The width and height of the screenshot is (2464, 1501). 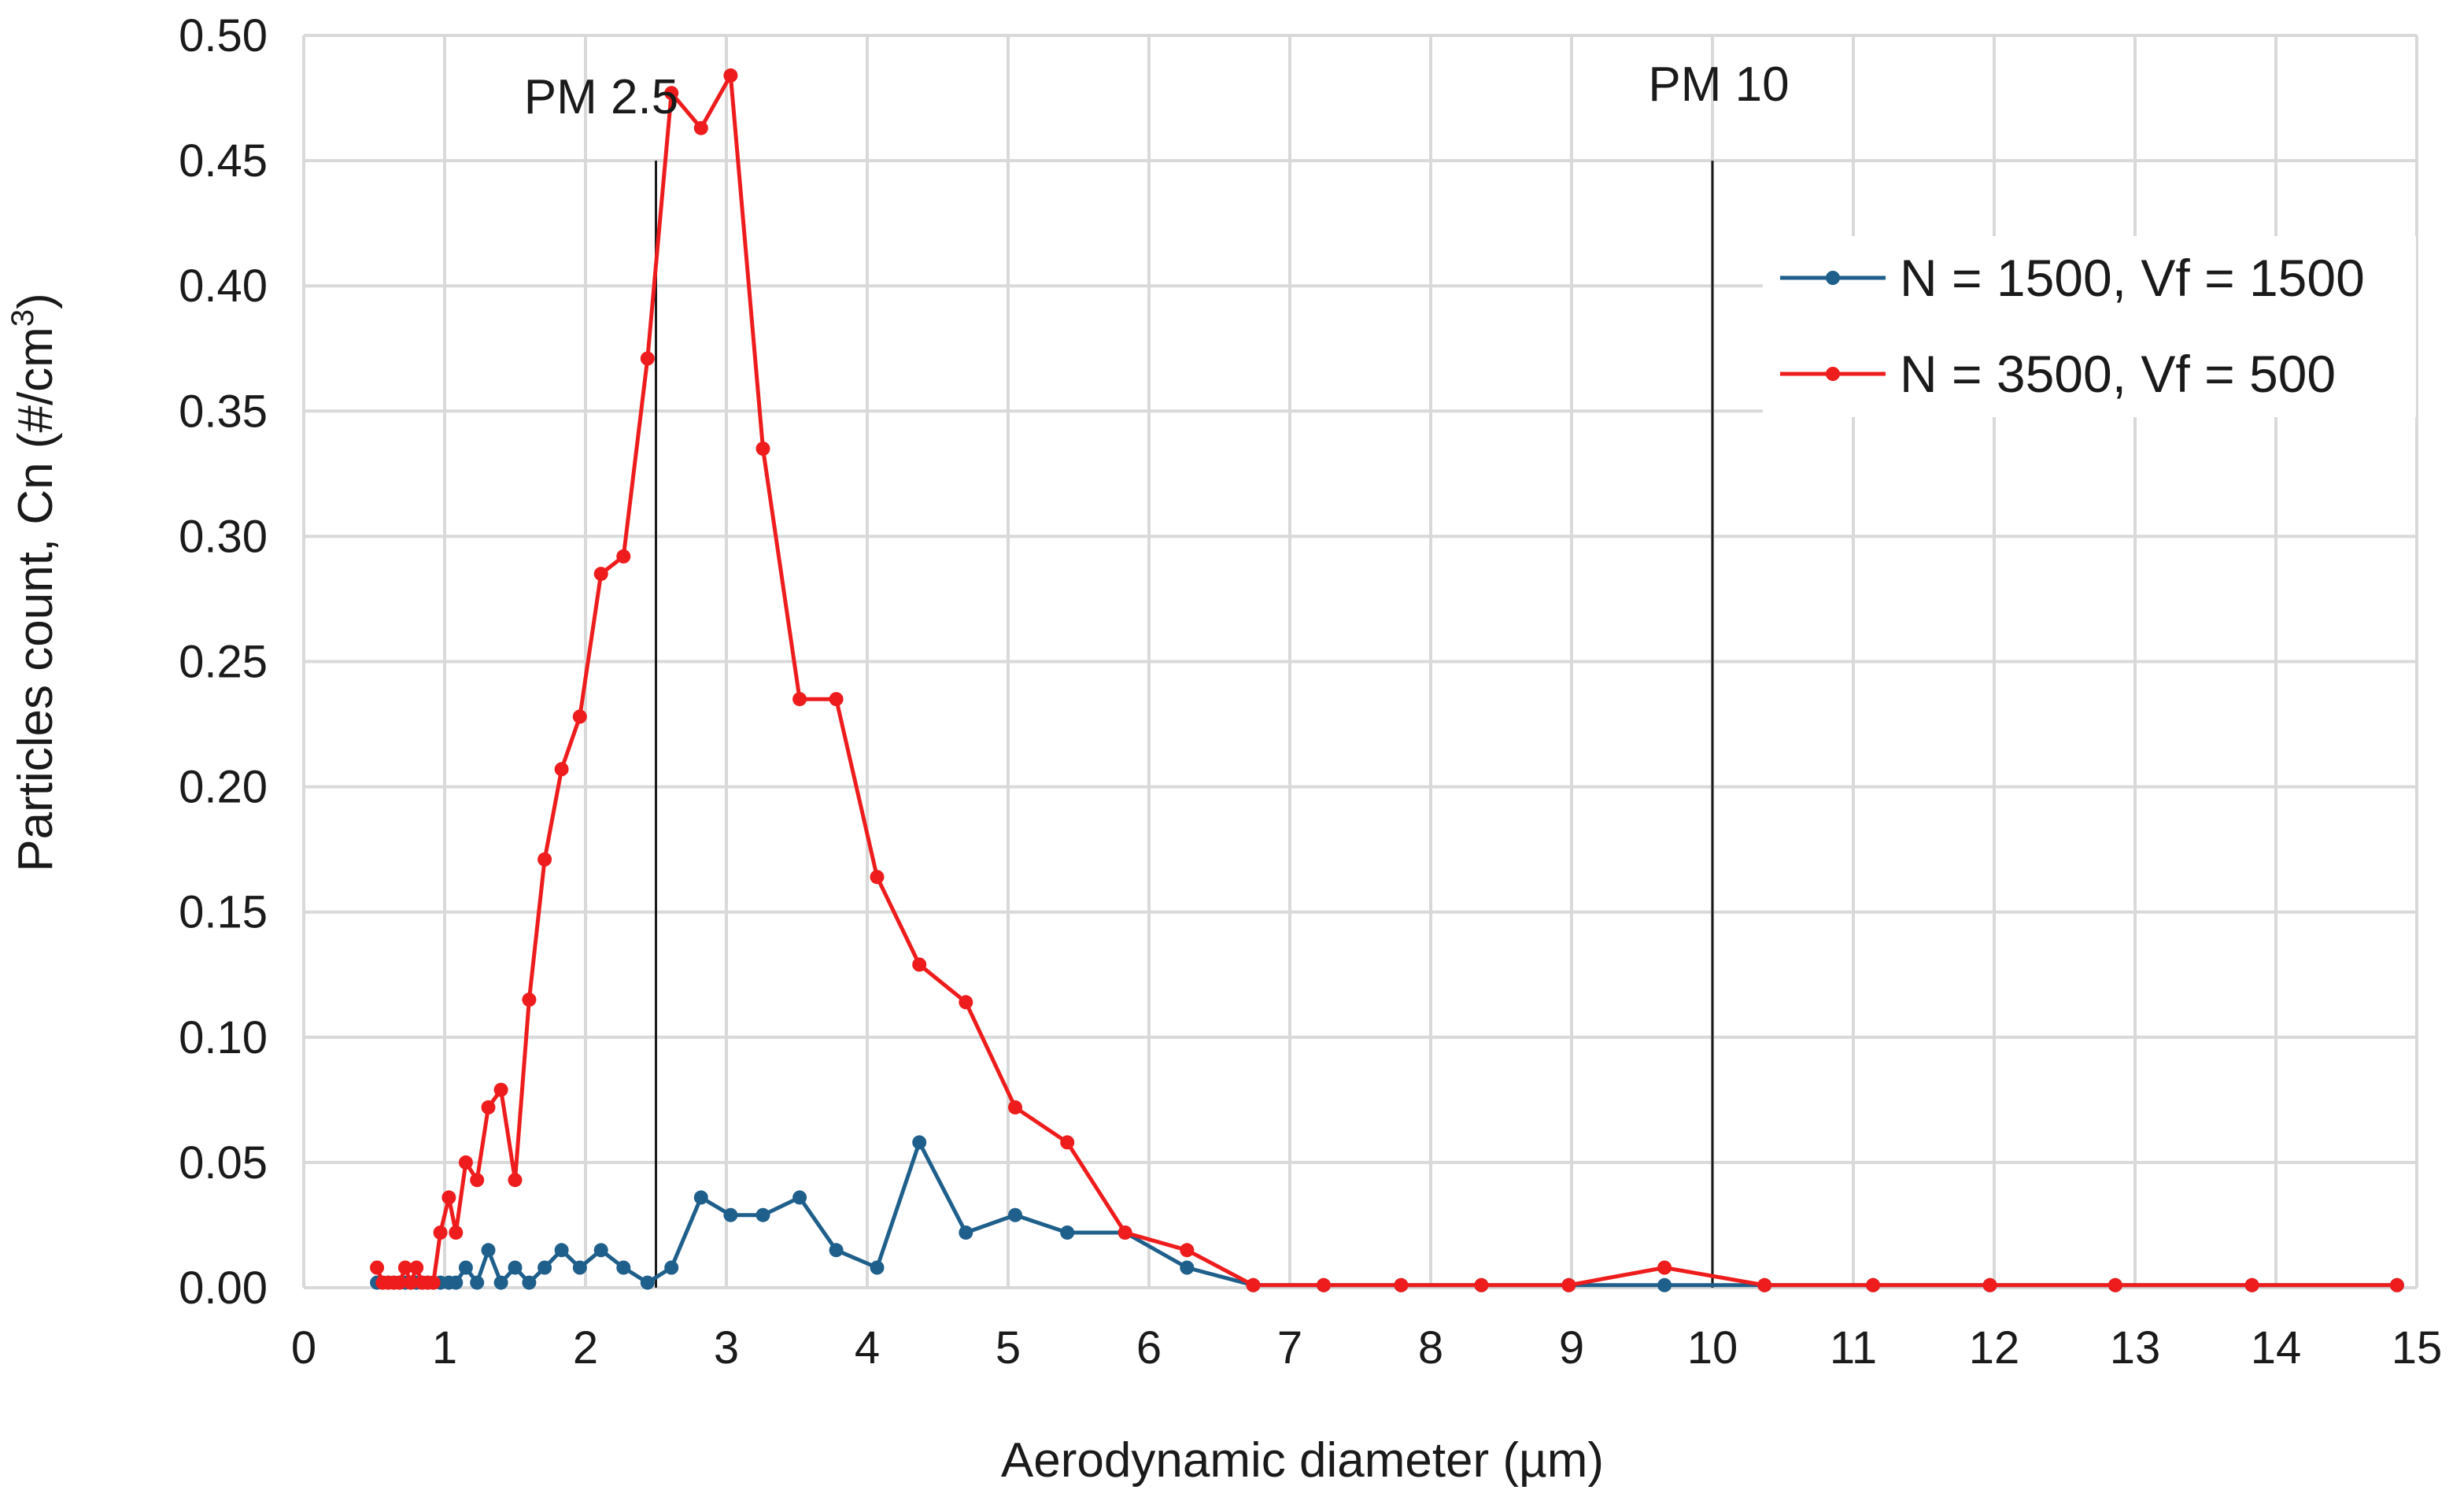 I want to click on x-tick-label: 7, so click(x=1289, y=1347).